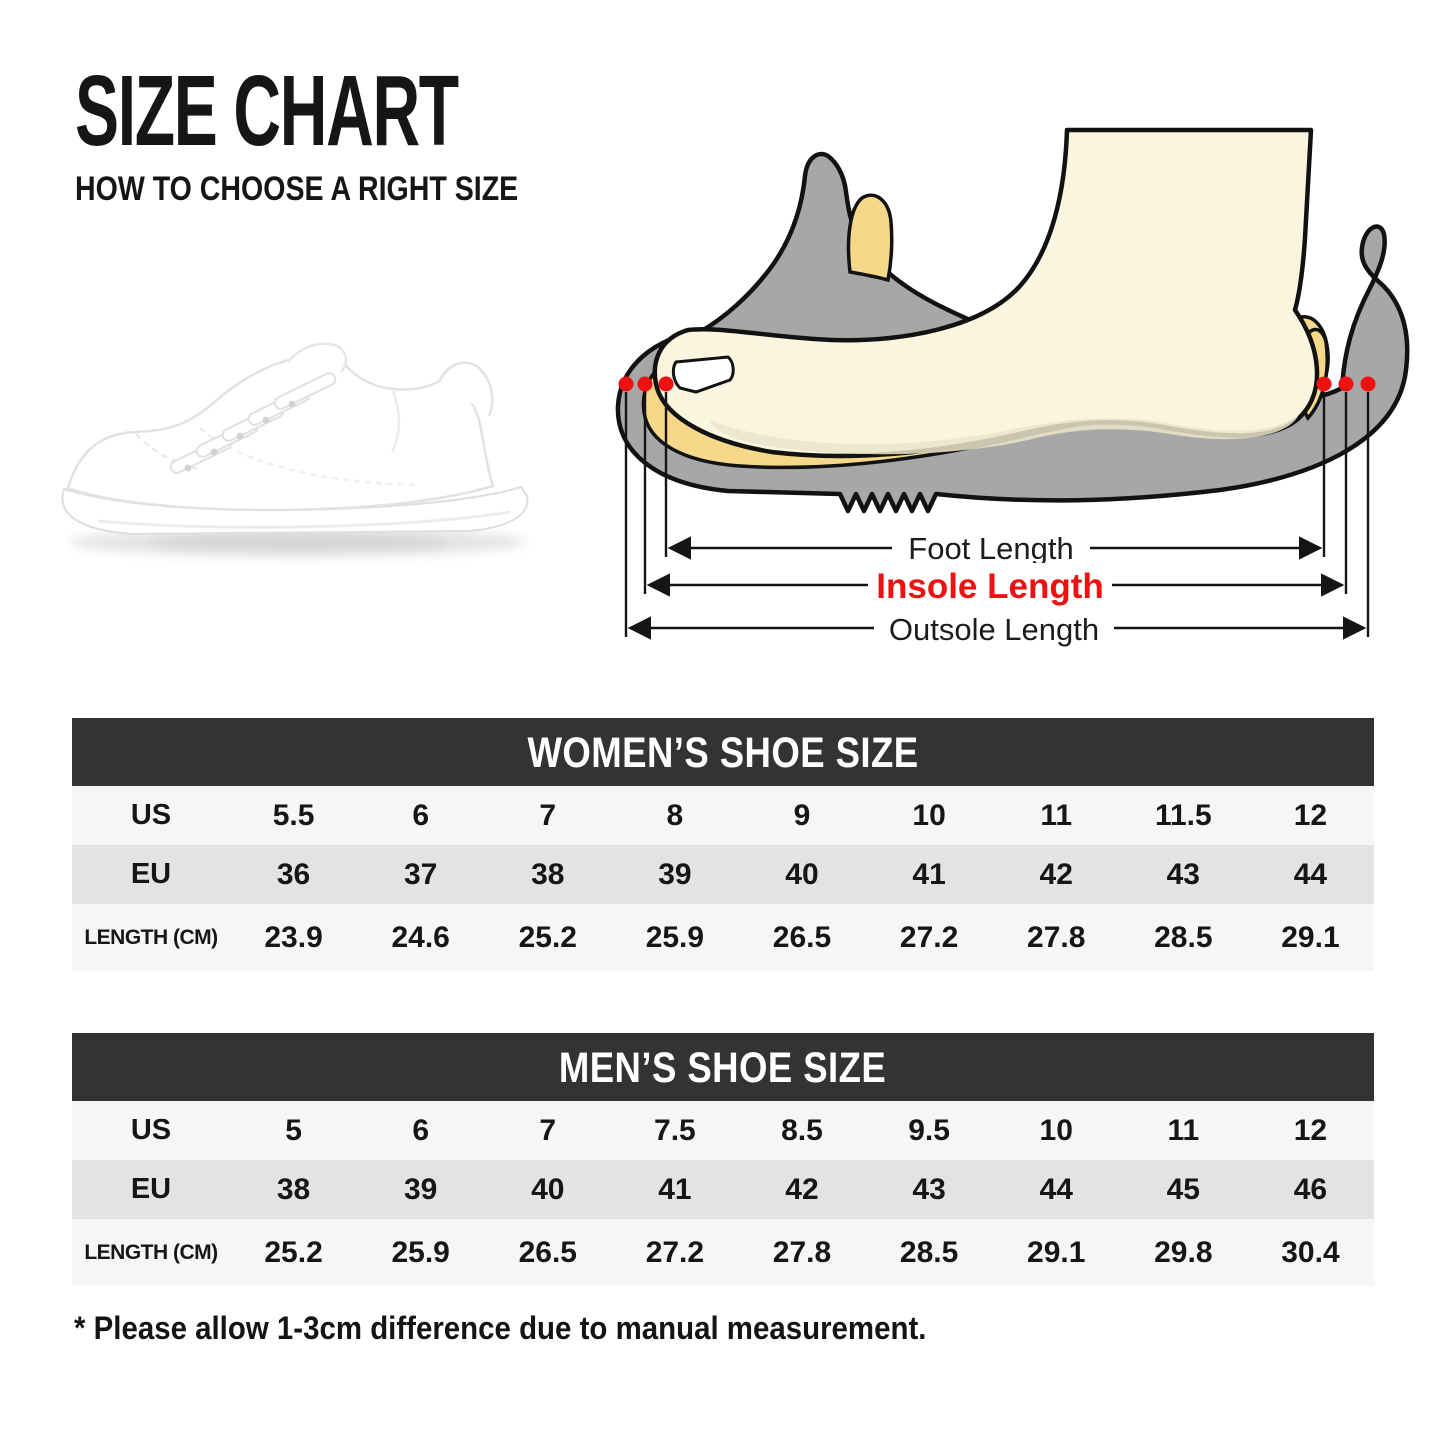 Image resolution: width=1445 pixels, height=1445 pixels. What do you see at coordinates (802, 815) in the screenshot?
I see `size-cell: 9` at bounding box center [802, 815].